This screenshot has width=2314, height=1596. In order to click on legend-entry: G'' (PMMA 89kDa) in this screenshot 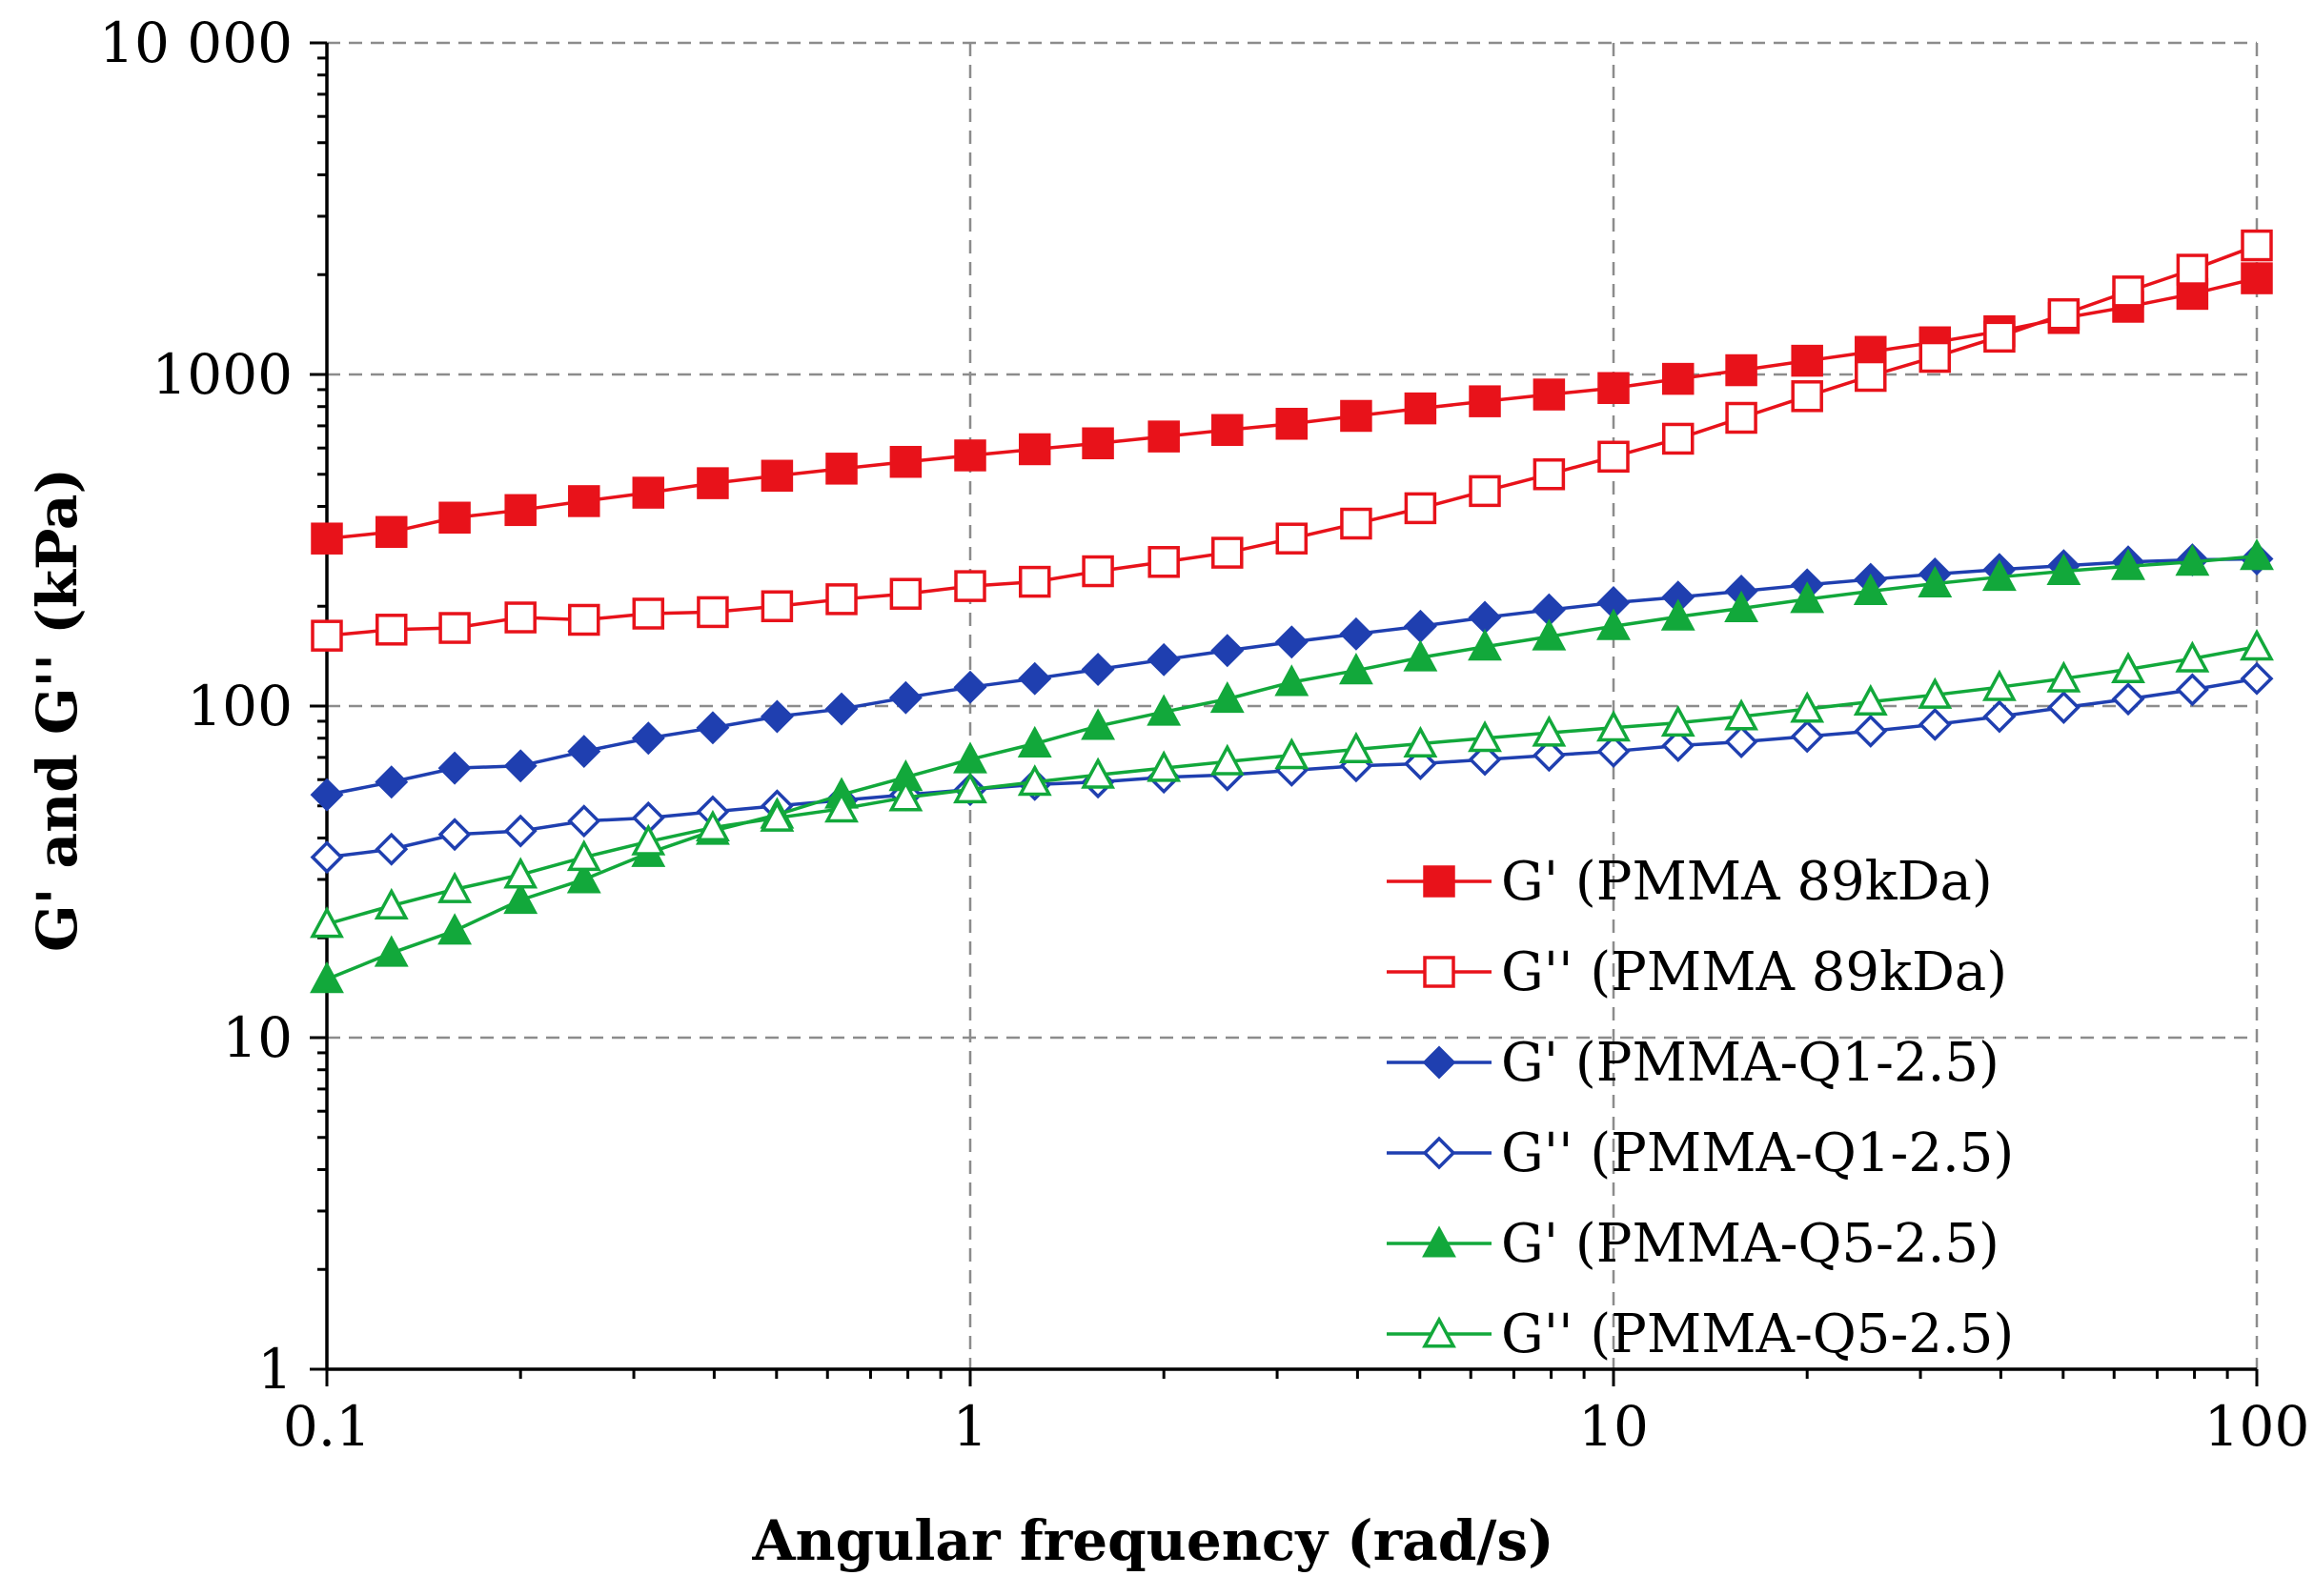, I will do `click(1697, 972)`.